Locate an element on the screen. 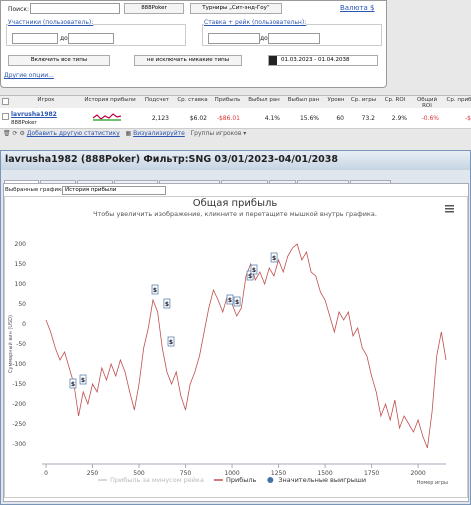  date-input: 01.03.2023 - 01.04.2038 is located at coordinates (323, 60).